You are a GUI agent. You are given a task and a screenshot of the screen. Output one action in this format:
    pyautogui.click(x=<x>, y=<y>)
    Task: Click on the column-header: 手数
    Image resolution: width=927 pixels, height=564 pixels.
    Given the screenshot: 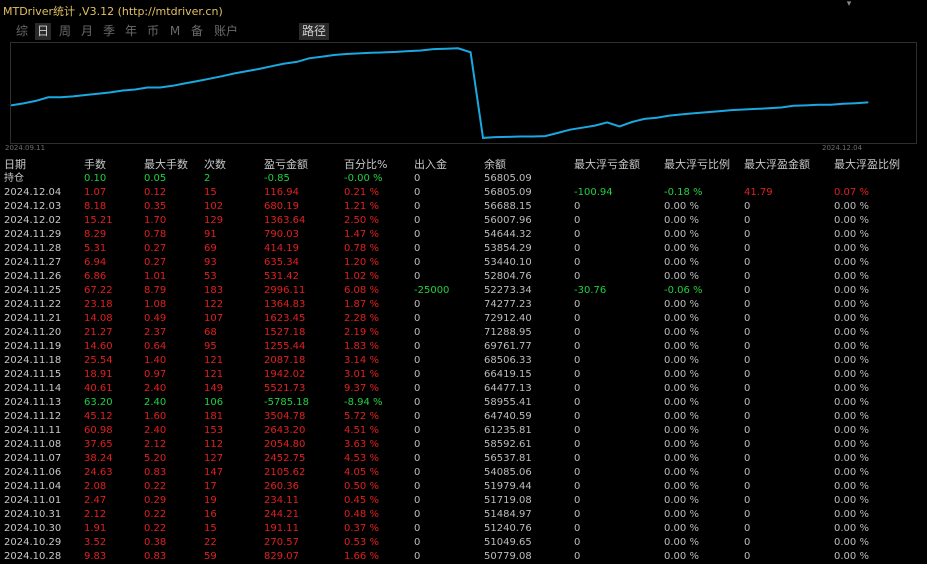 What is the action you would take?
    pyautogui.click(x=95, y=164)
    